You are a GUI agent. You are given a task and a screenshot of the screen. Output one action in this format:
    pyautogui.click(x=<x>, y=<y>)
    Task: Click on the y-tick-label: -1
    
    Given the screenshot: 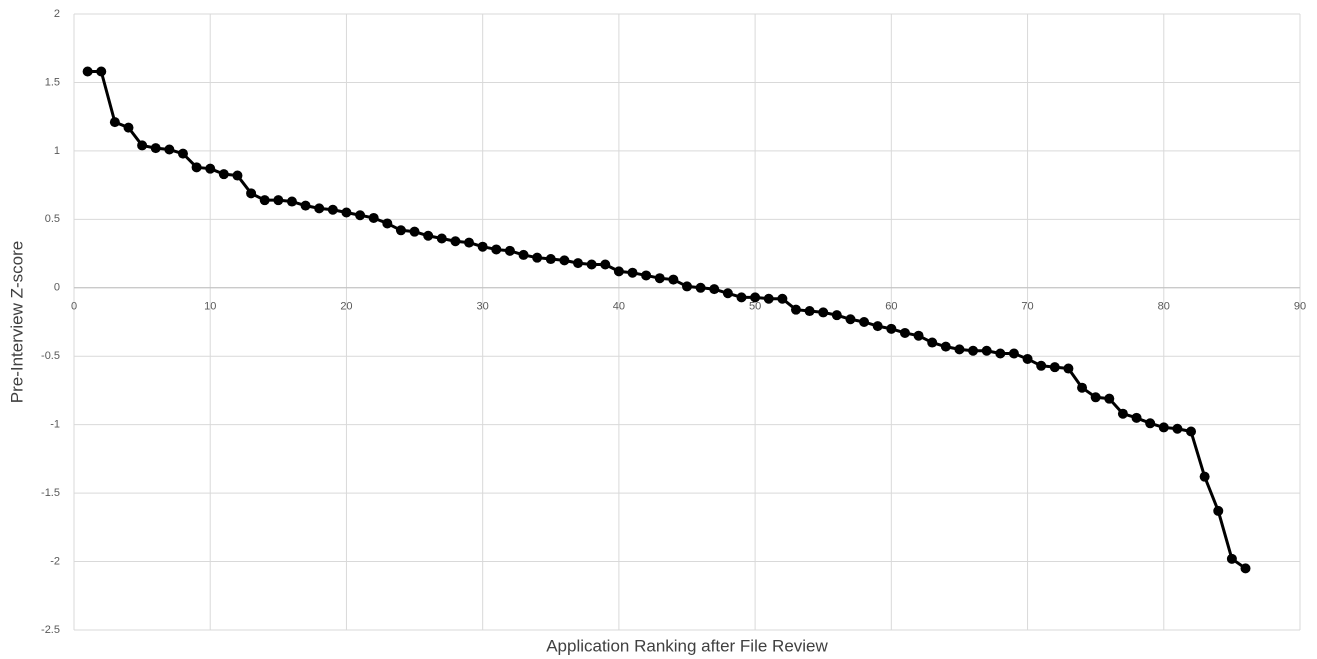 What is the action you would take?
    pyautogui.click(x=55, y=425)
    